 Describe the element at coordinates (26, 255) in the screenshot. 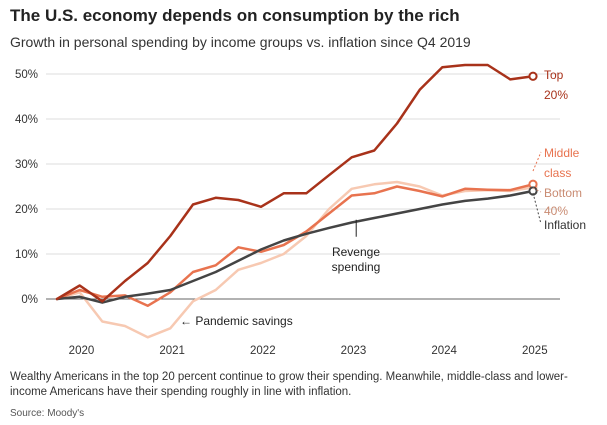

I see `y-tick-label: 10%` at that location.